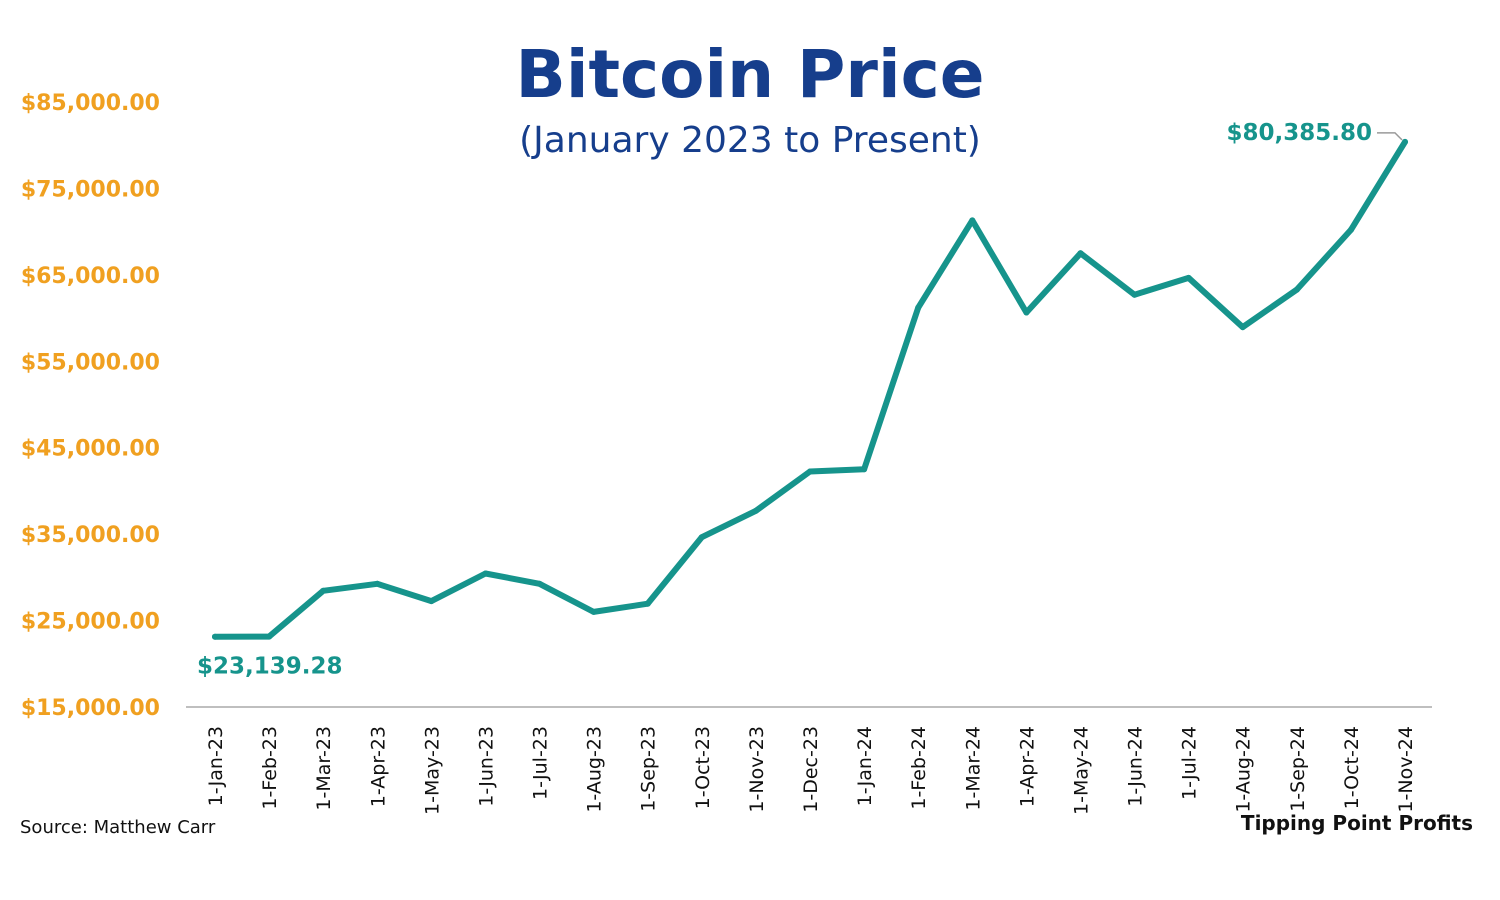  What do you see at coordinates (1244, 769) in the screenshot?
I see `x-tick-label: 1-Aug-24` at bounding box center [1244, 769].